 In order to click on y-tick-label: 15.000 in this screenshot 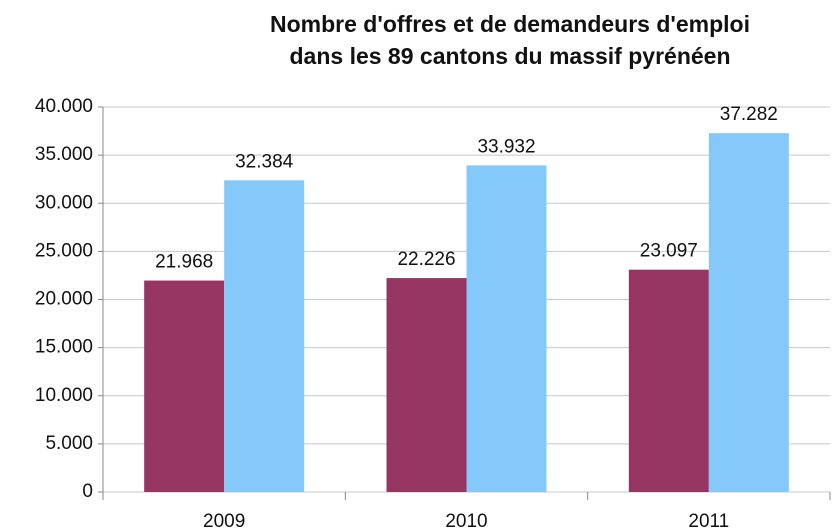, I will do `click(64, 347)`.